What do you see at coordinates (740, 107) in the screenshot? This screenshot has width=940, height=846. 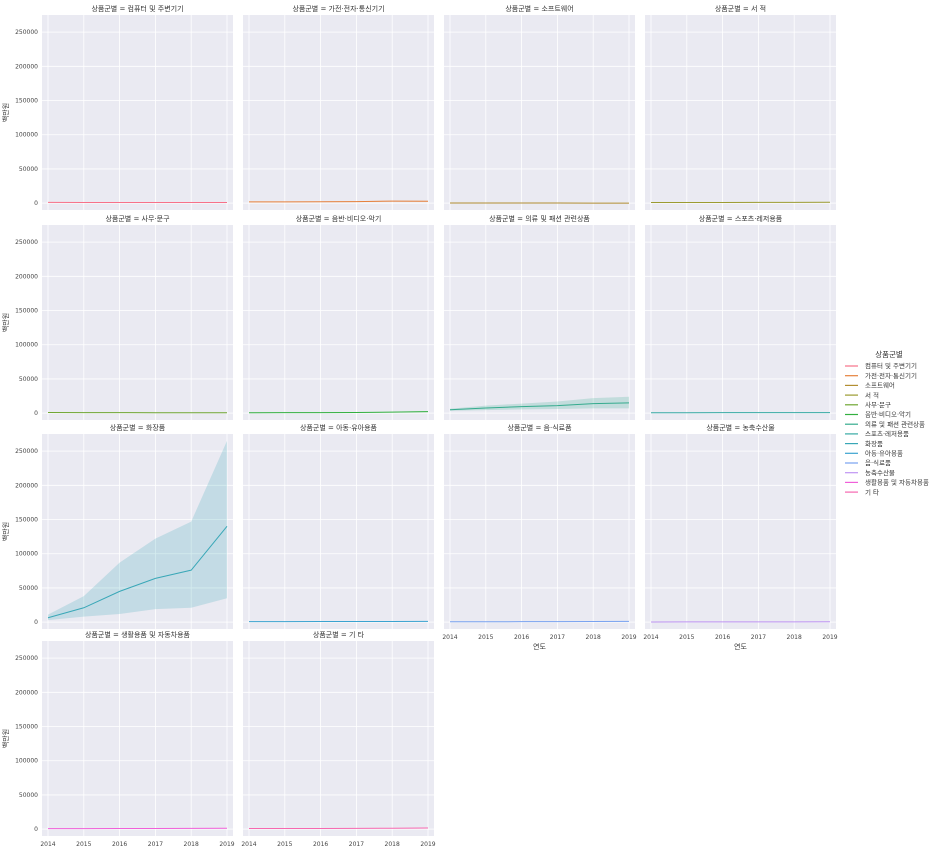 I see `facet-panel: 상품군별 = 서 적` at bounding box center [740, 107].